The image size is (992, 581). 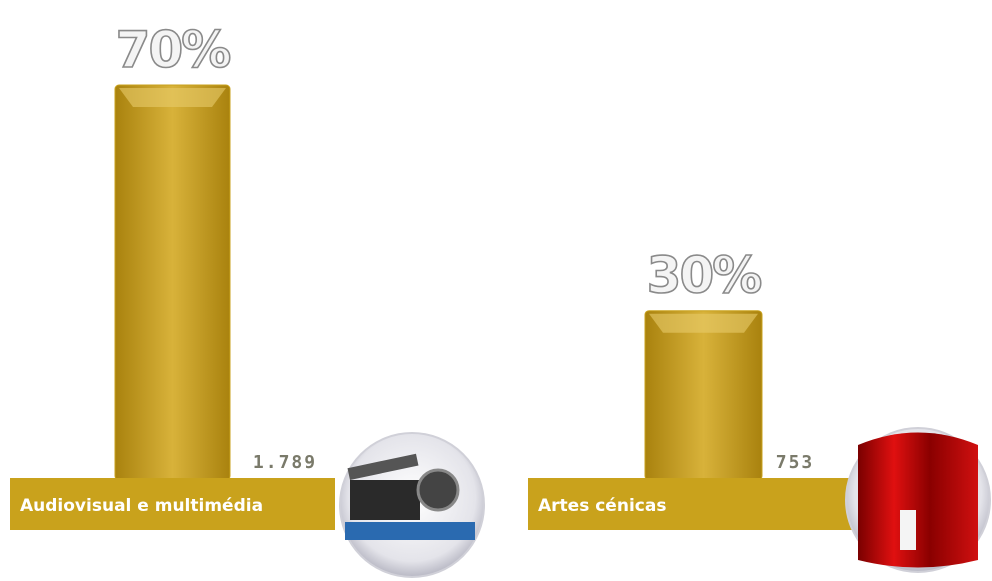 What do you see at coordinates (438, 490) in the screenshot?
I see `reel` at bounding box center [438, 490].